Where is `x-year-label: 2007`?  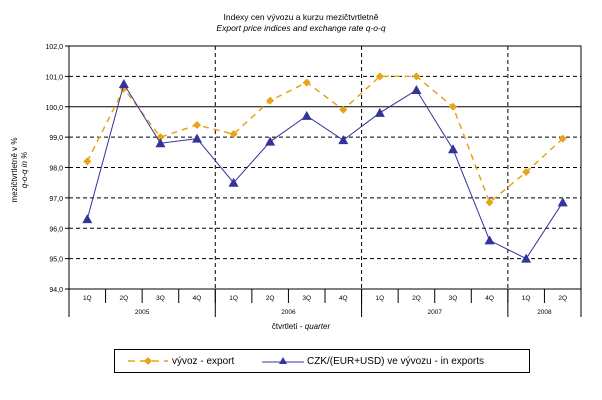 x-year-label: 2007 is located at coordinates (434, 312).